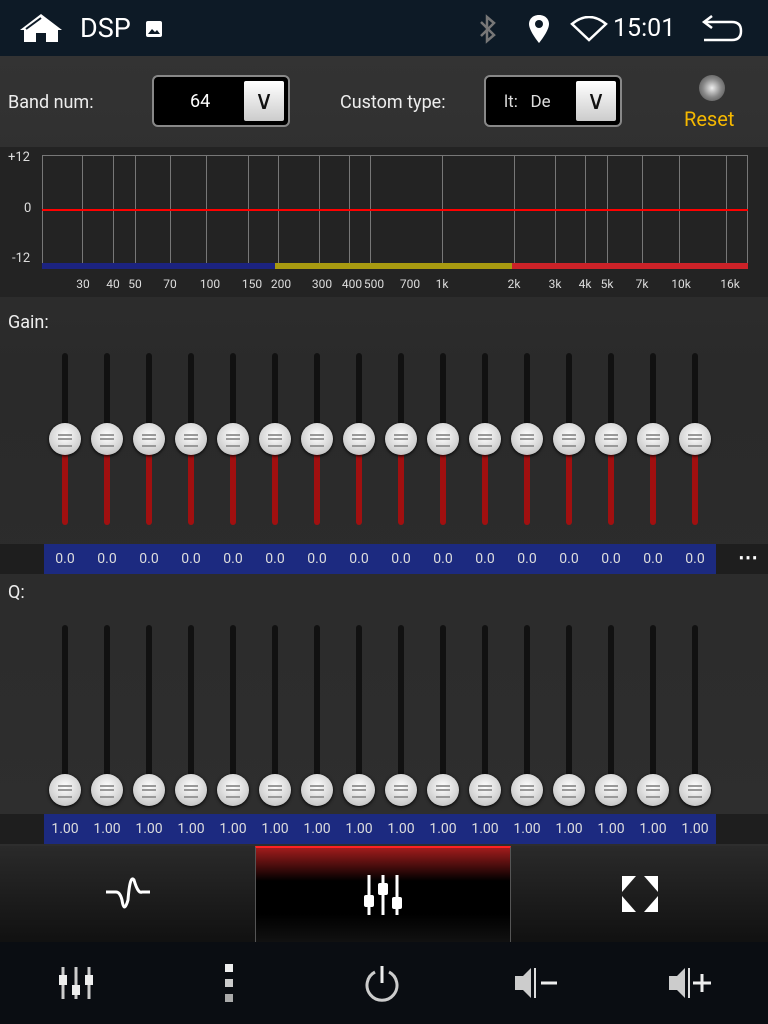  I want to click on band-num-dropdown: 64 ∨, so click(221, 101).